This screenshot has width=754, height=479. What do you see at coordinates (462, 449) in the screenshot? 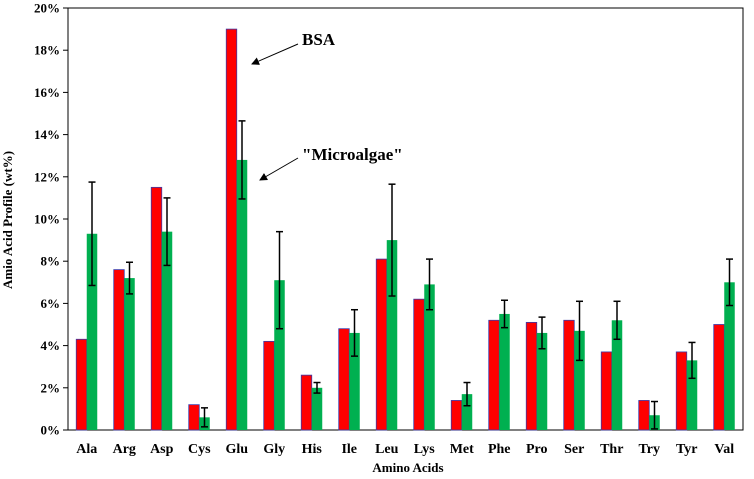
I see `x-tick-label: Met` at bounding box center [462, 449].